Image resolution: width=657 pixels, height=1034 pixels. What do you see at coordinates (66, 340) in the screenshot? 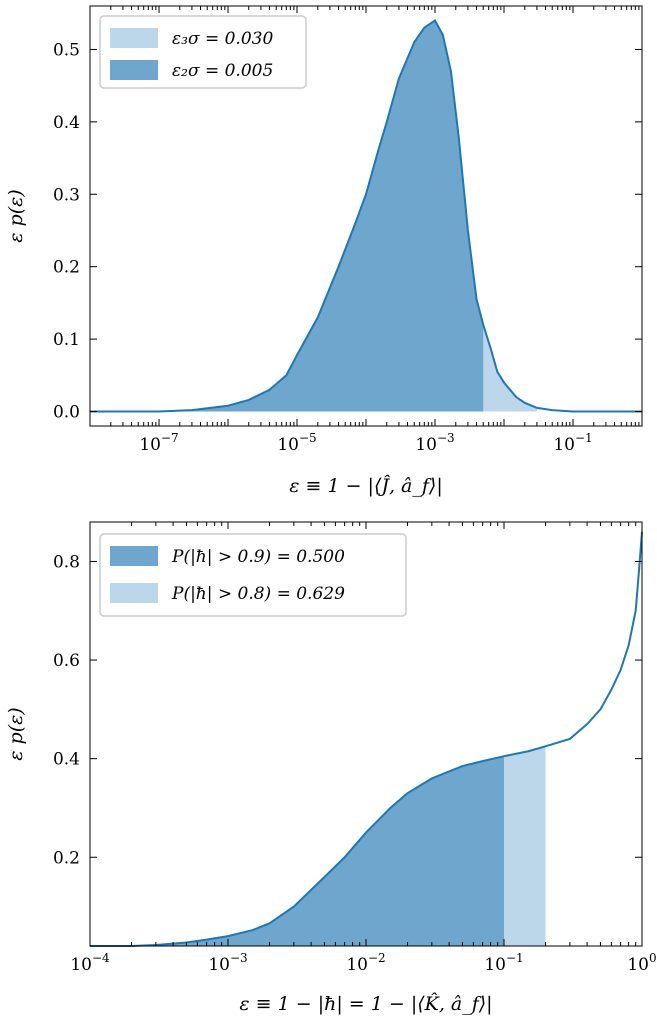
I see `y-tick-label: 0.1` at bounding box center [66, 340].